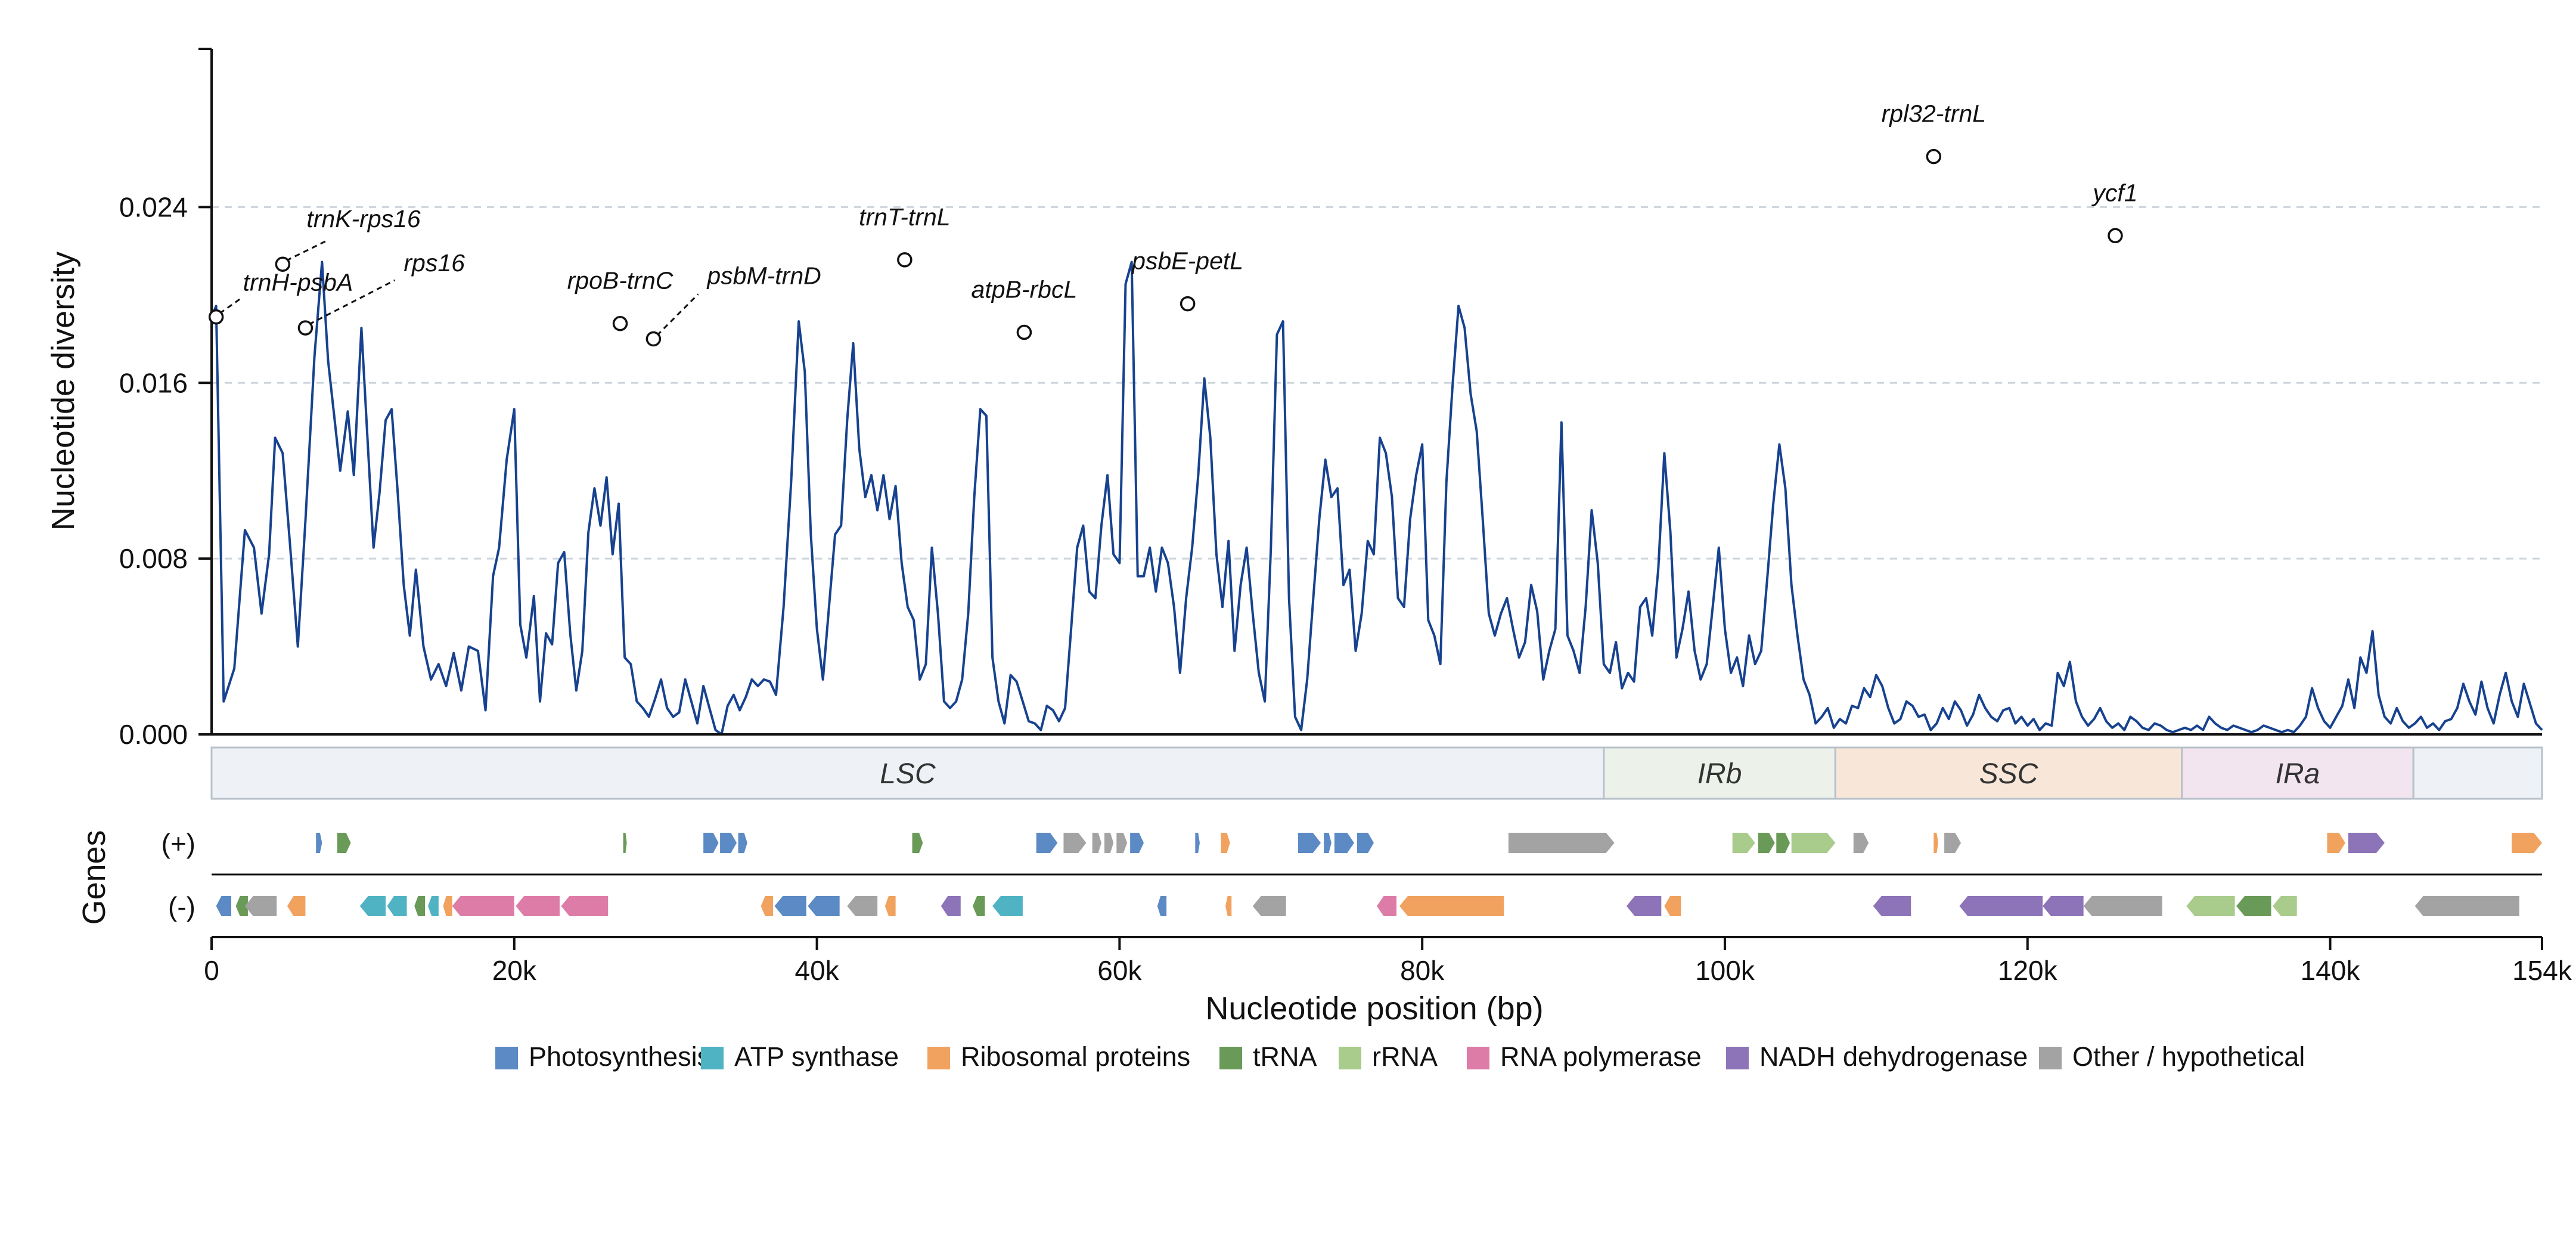  Describe the element at coordinates (1601, 1056) in the screenshot. I see `legend-label: RNA polymerase` at that location.